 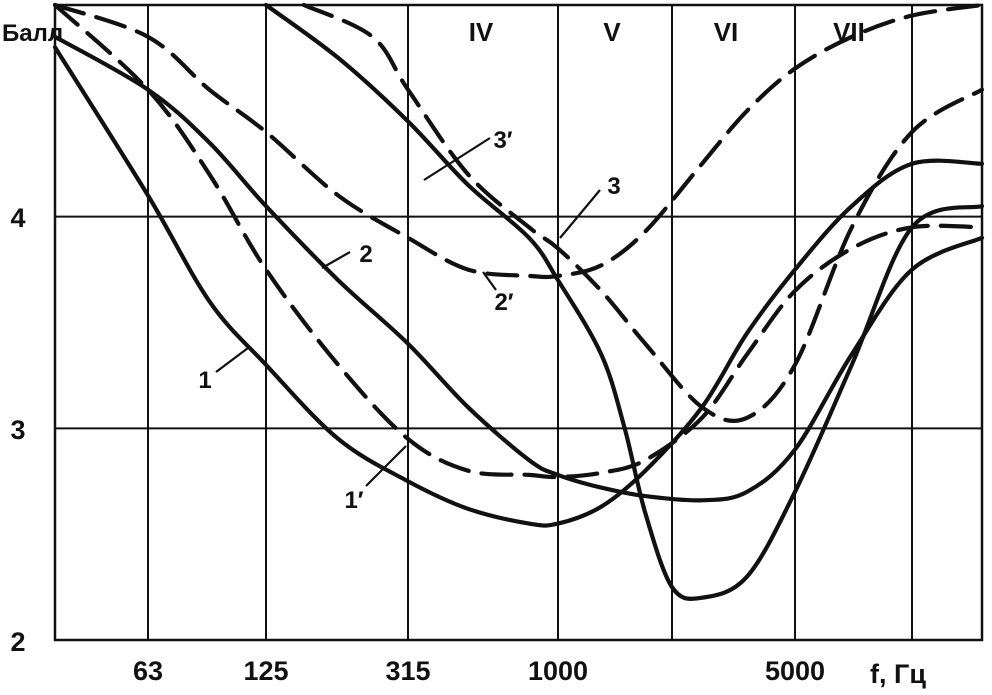 I want to click on band-label-vii: VII, so click(x=849, y=32).